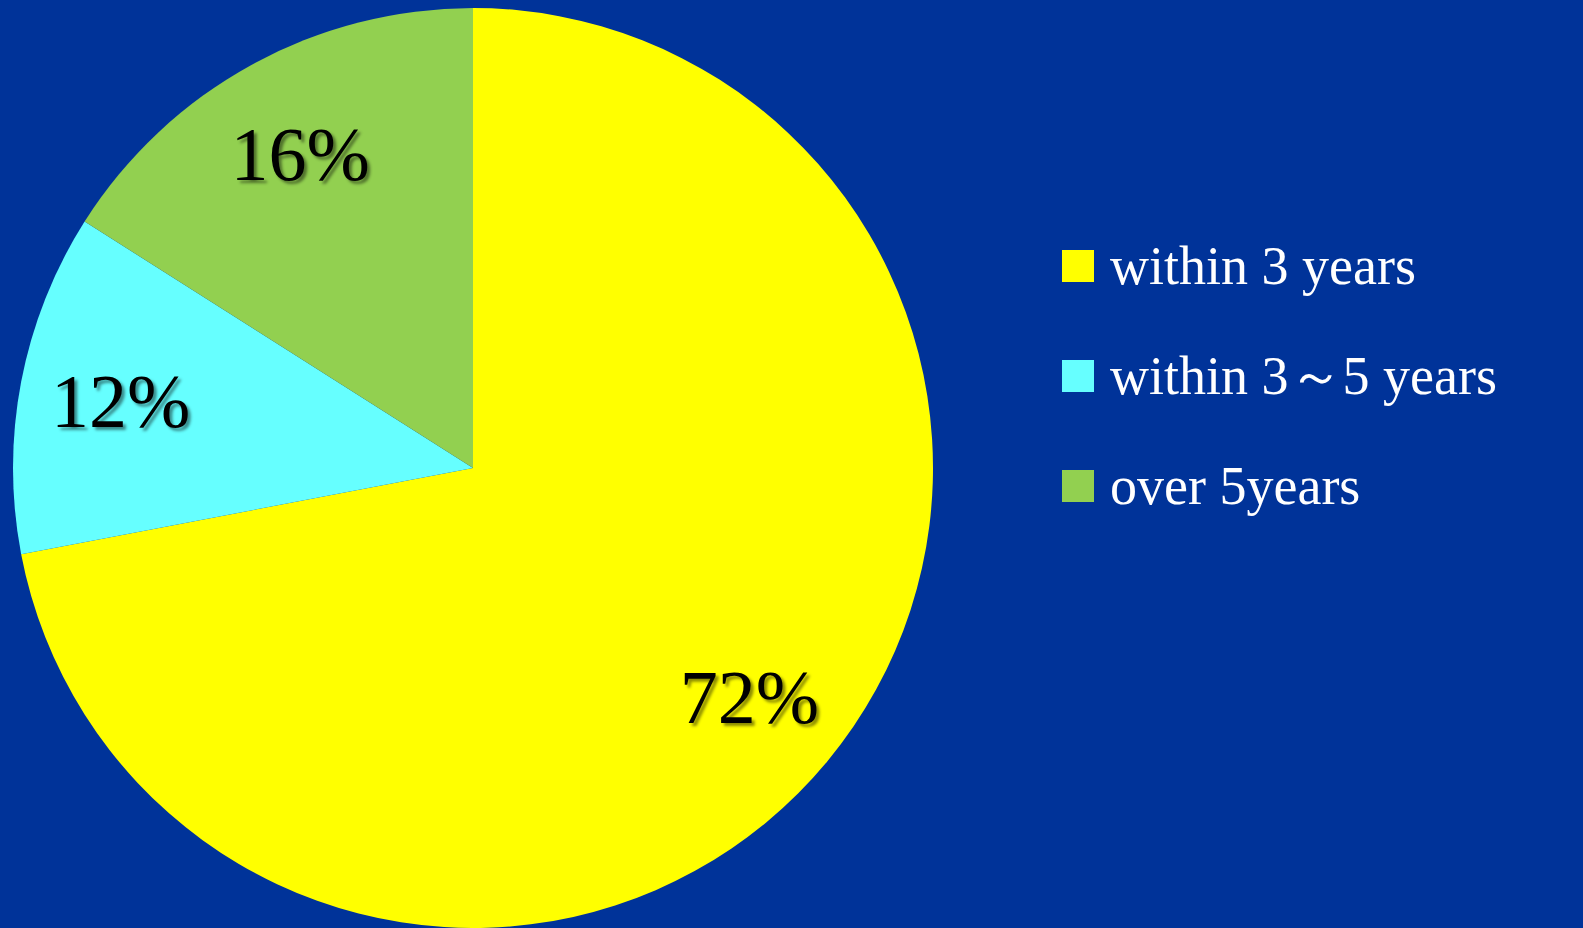  What do you see at coordinates (120, 400) in the screenshot?
I see `data-label: 12%` at bounding box center [120, 400].